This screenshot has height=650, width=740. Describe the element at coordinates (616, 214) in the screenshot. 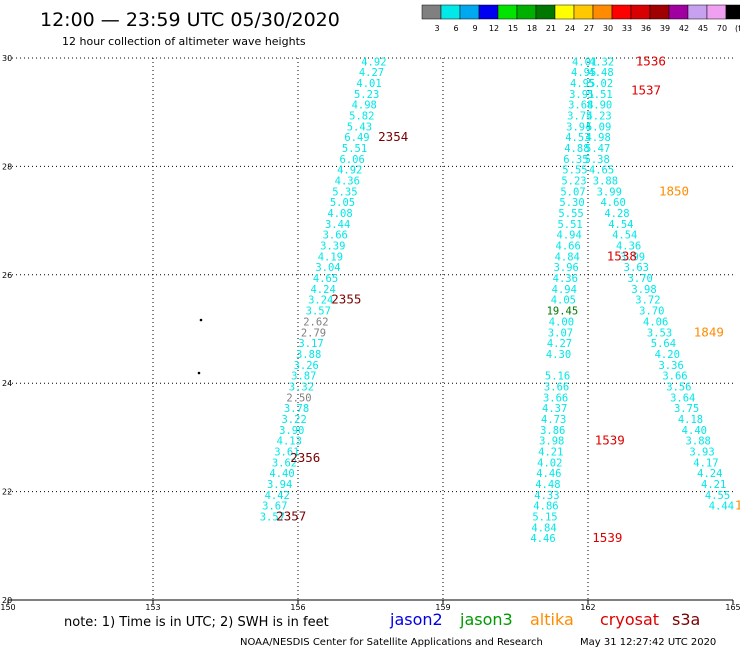

I see `swh-value: 4.28` at that location.